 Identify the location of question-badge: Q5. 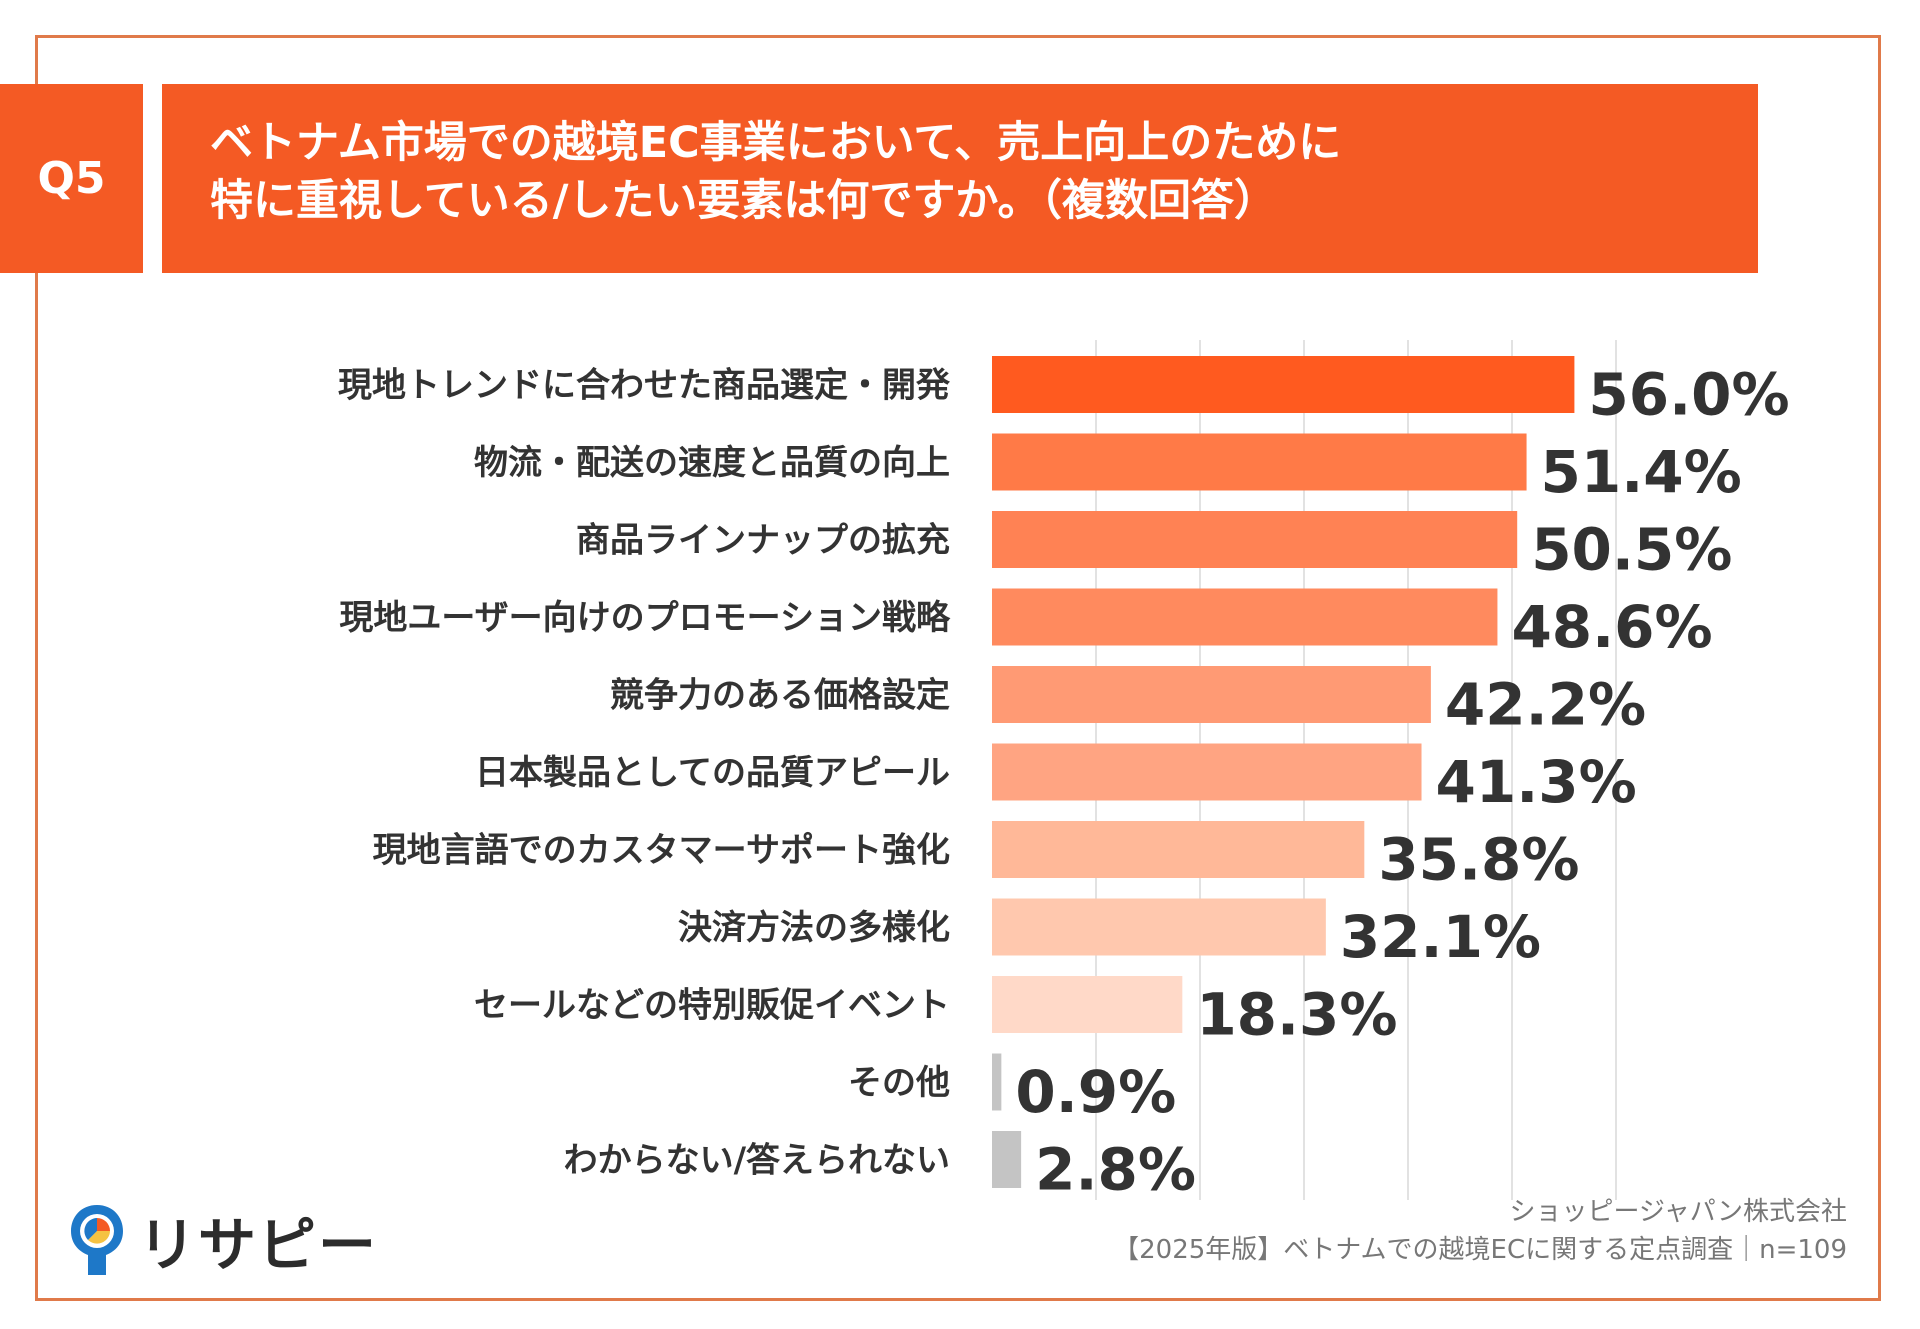
(71, 178).